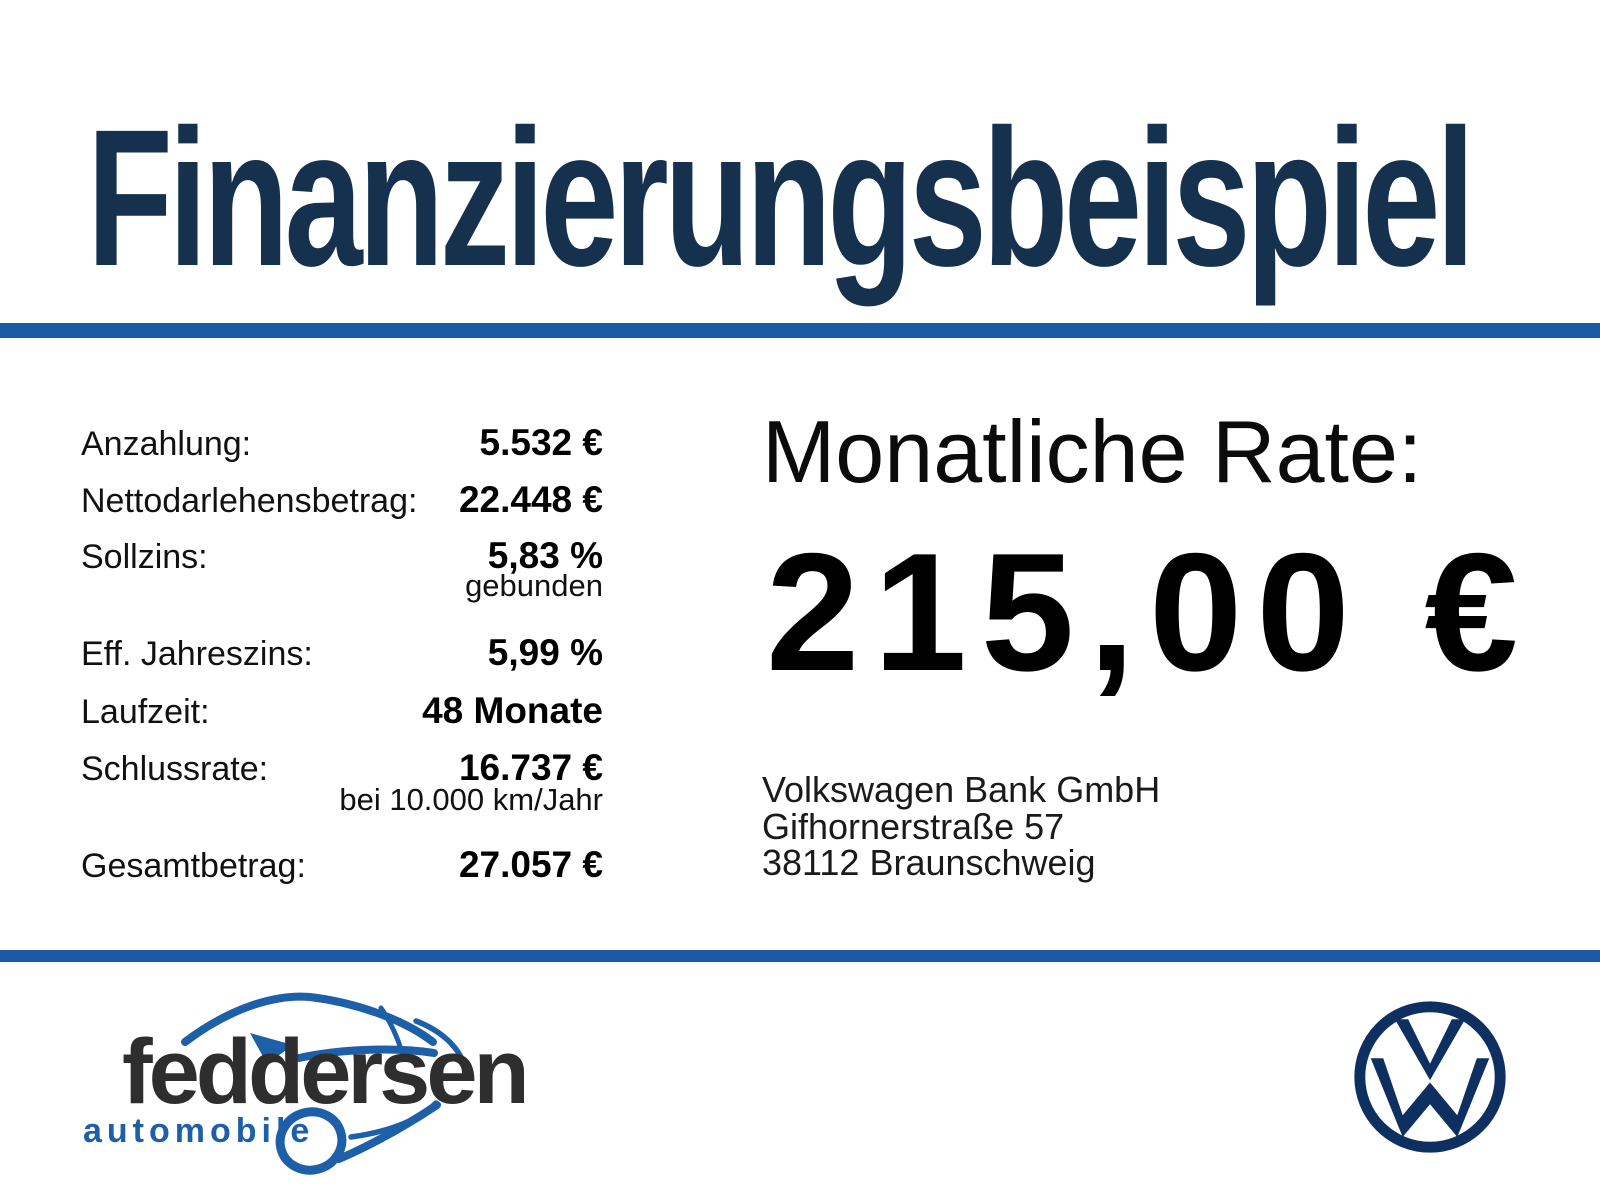  I want to click on monthly-rate-value: 215,00 €, so click(1149, 612).